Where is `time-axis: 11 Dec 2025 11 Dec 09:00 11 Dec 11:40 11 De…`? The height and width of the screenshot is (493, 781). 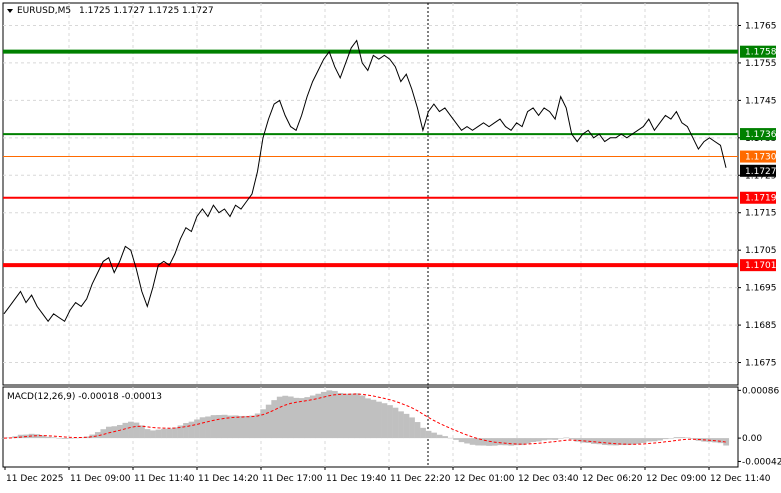 time-axis: 11 Dec 2025 11 Dec 09:00 11 Dec 11:40 11 De… is located at coordinates (387, 475).